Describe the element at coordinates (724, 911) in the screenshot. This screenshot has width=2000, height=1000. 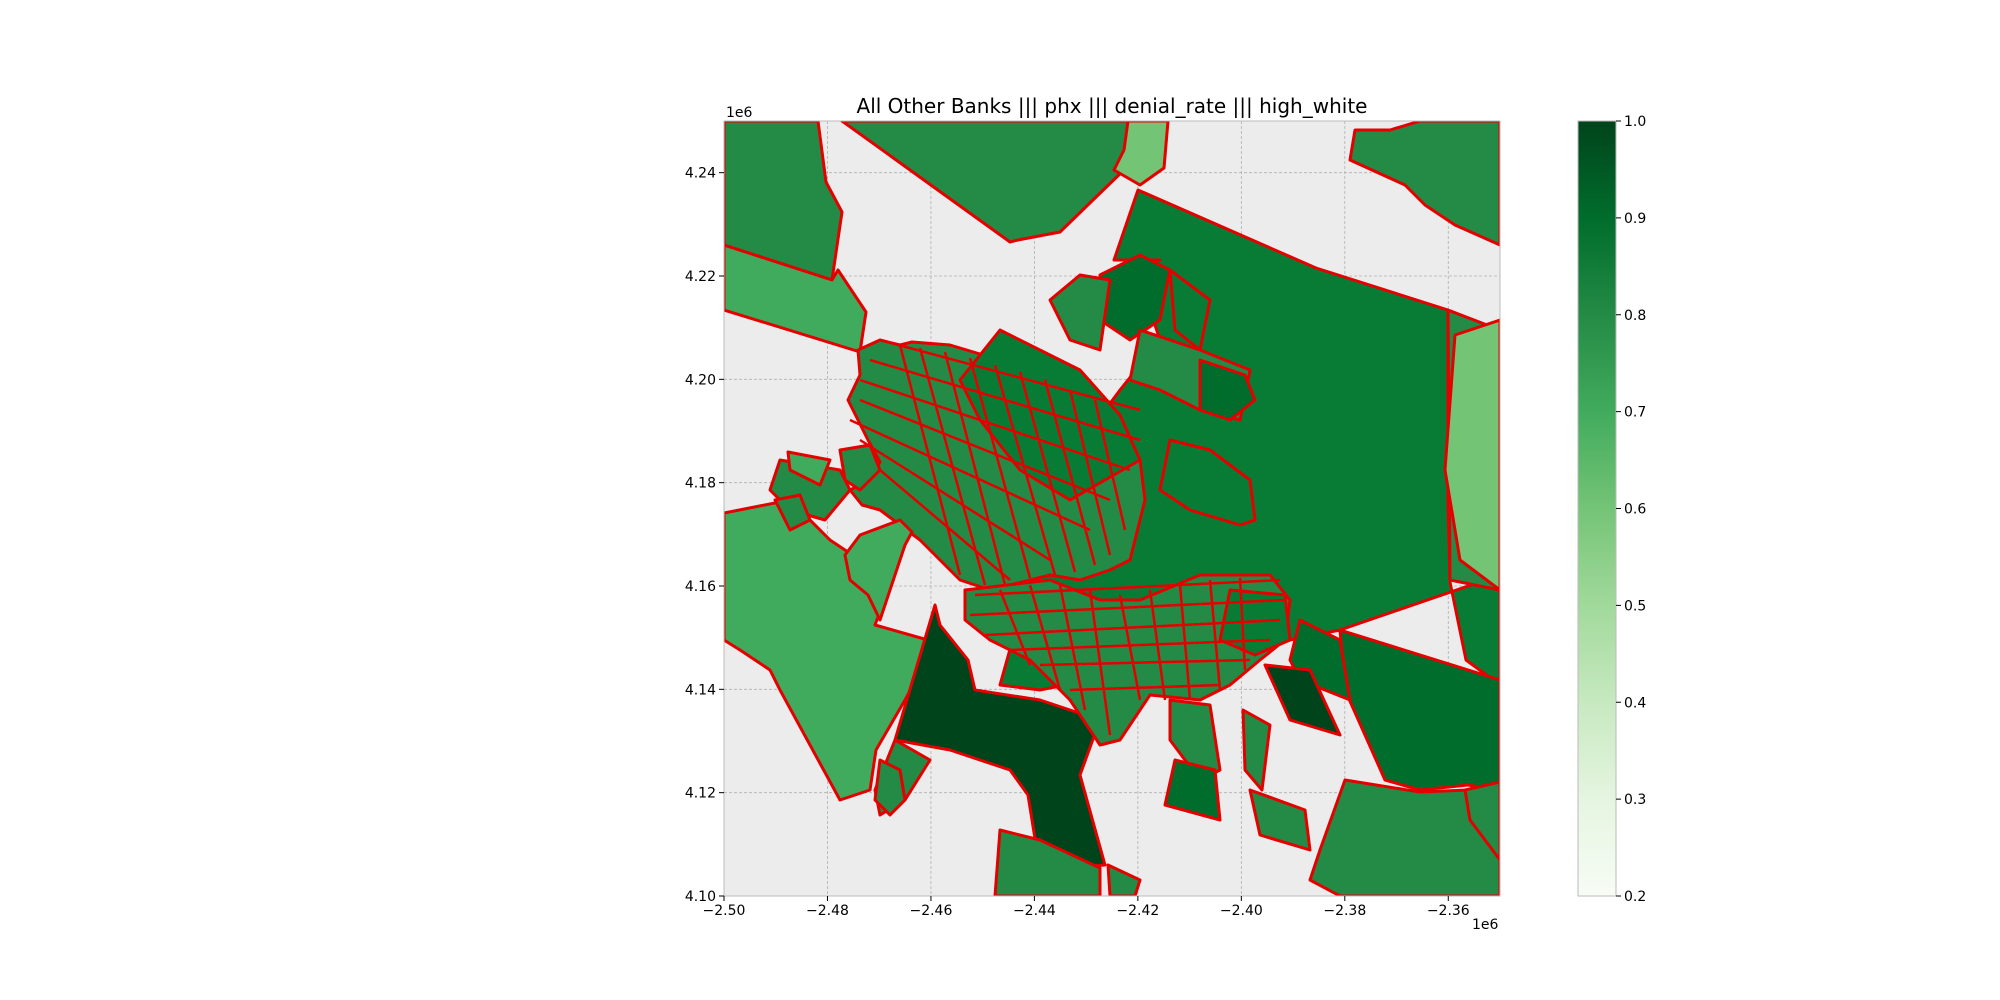
I see `x-tick-label: −2.50` at that location.